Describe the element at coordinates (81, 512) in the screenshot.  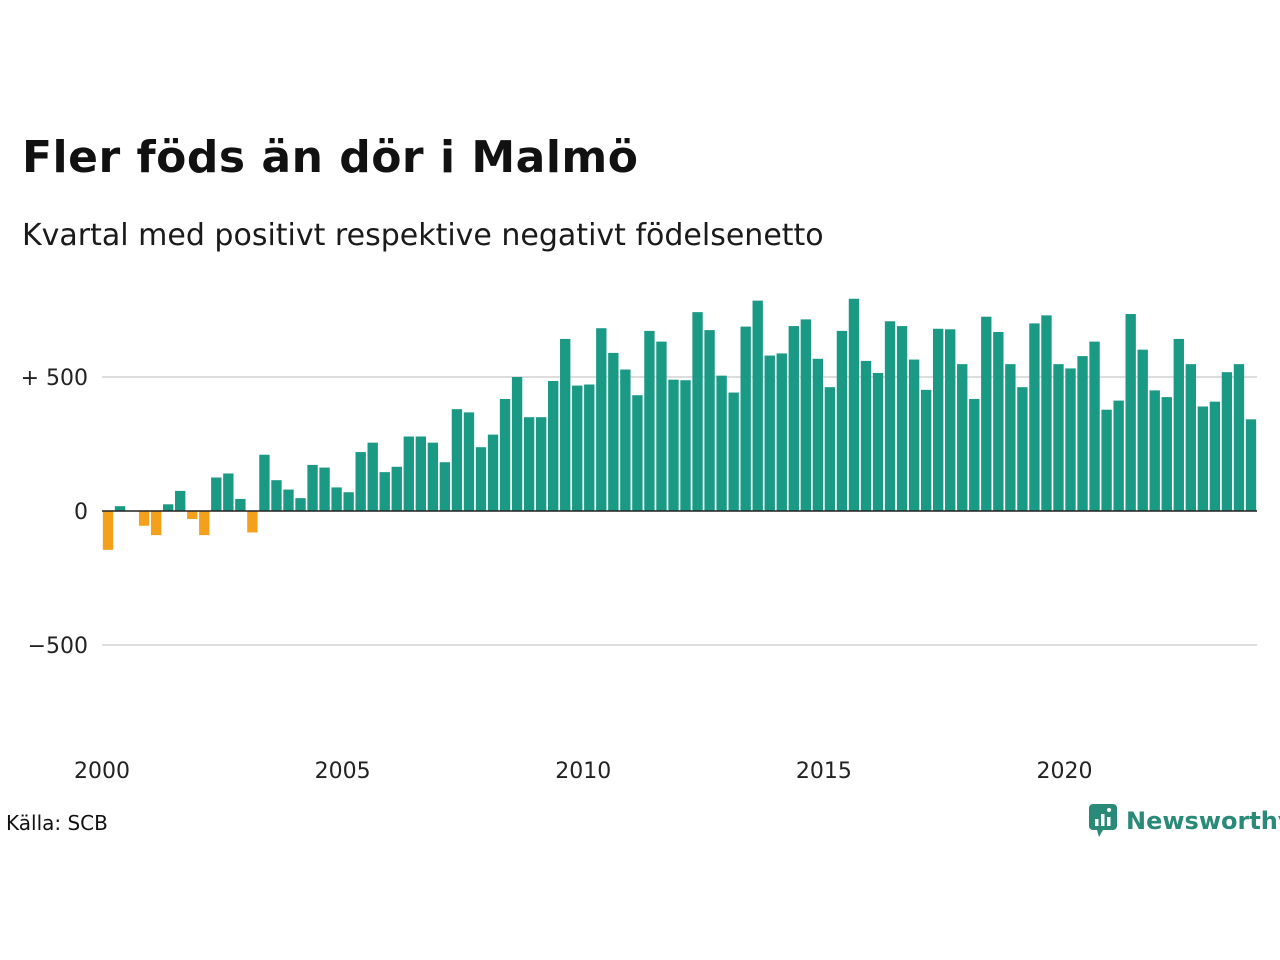
I see `y-tick-label: 0` at that location.